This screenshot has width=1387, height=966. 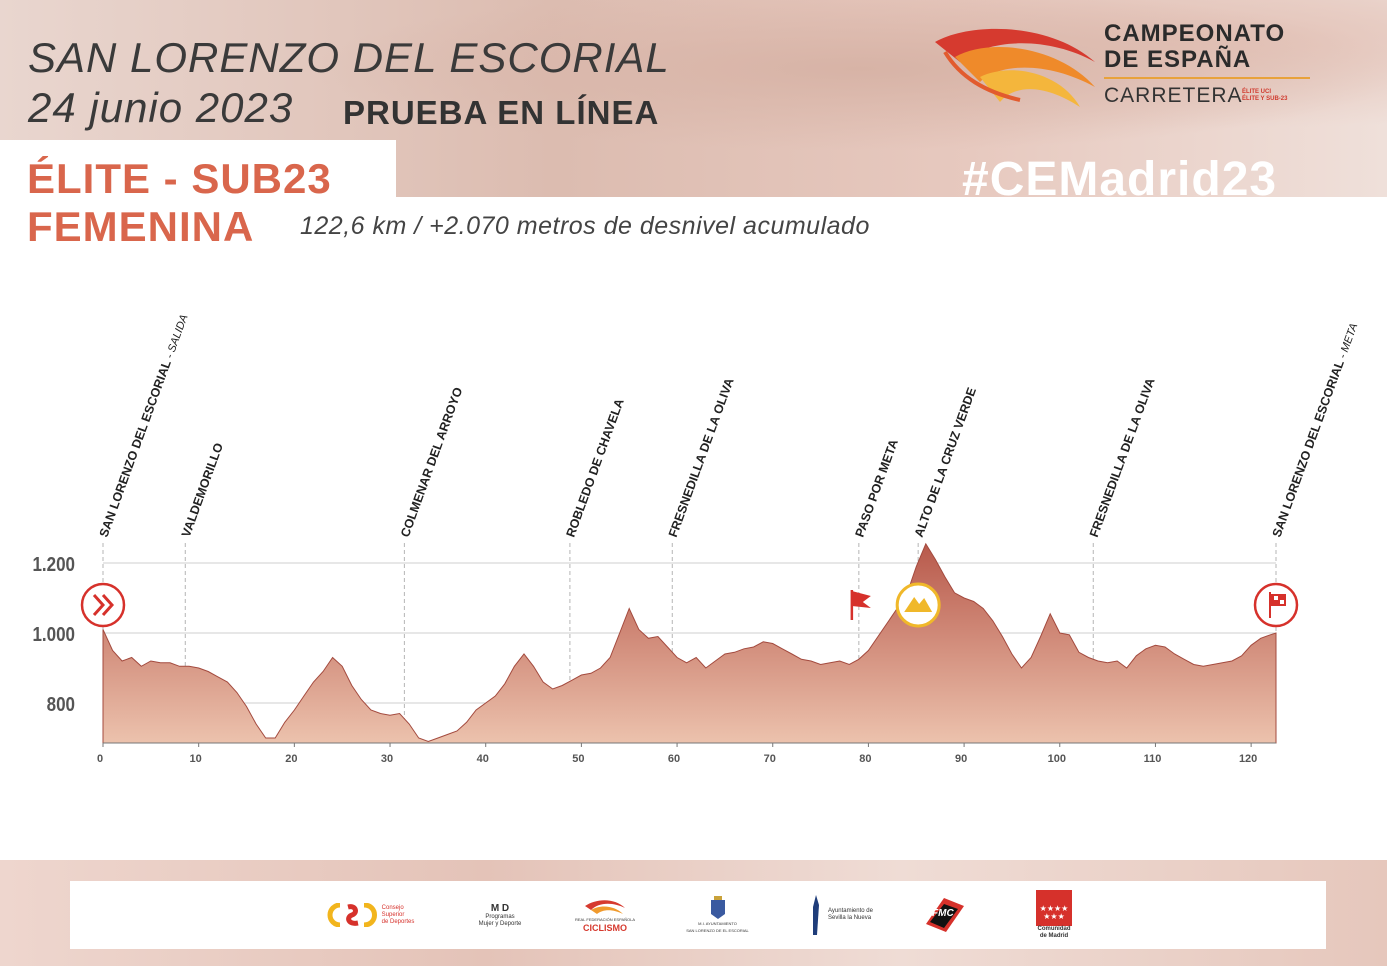 I want to click on start-icon, so click(x=103, y=605).